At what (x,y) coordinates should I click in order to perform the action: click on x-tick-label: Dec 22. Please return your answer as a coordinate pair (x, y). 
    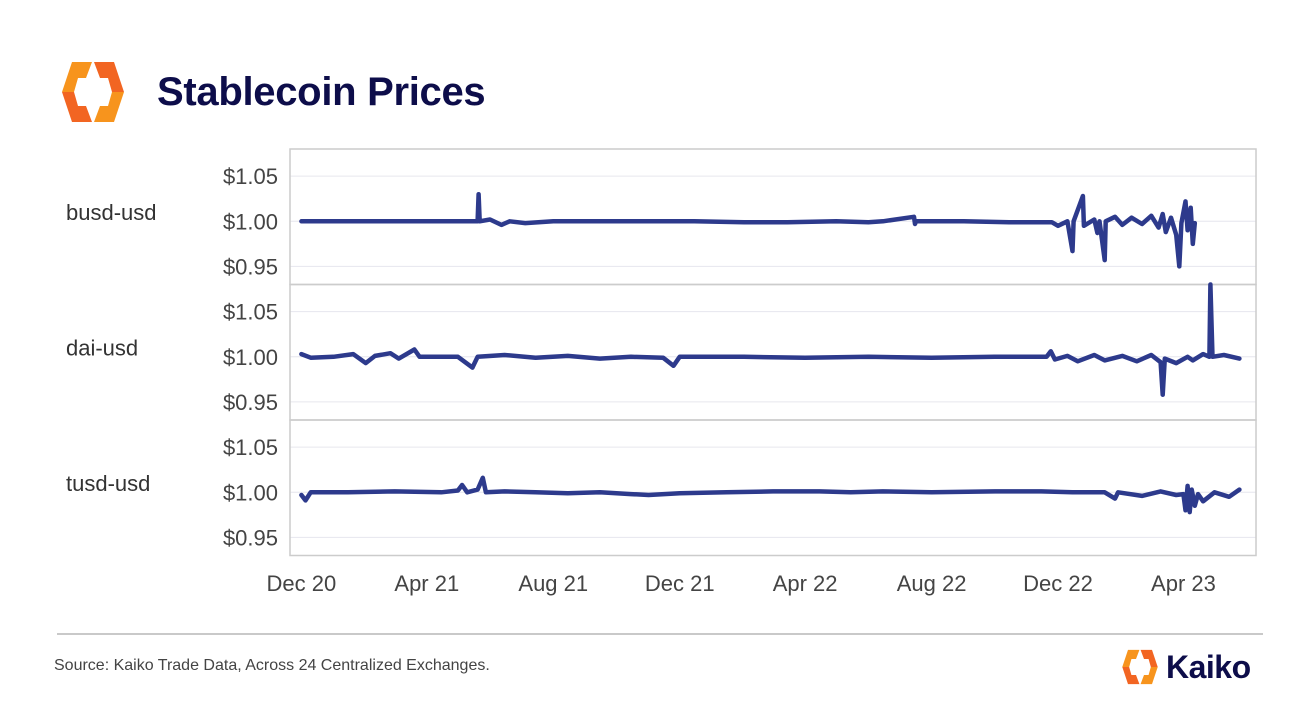
    Looking at the image, I should click on (1058, 583).